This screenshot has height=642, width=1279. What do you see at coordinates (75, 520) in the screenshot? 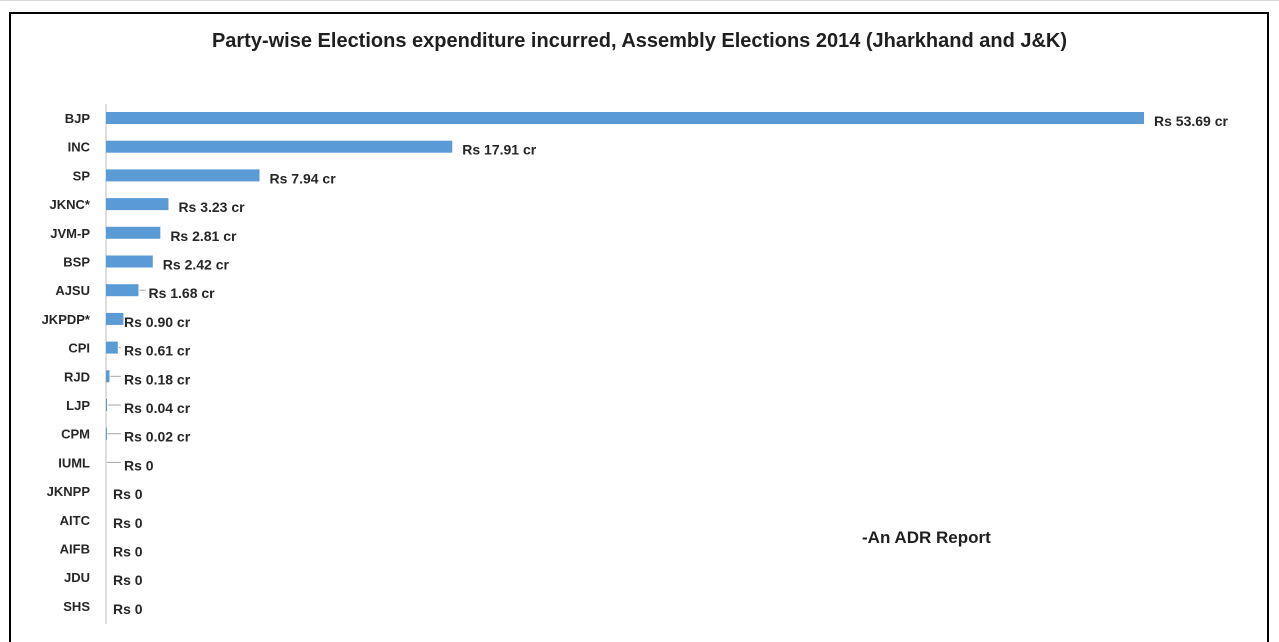
I see `category-label-aitc: AITC` at bounding box center [75, 520].